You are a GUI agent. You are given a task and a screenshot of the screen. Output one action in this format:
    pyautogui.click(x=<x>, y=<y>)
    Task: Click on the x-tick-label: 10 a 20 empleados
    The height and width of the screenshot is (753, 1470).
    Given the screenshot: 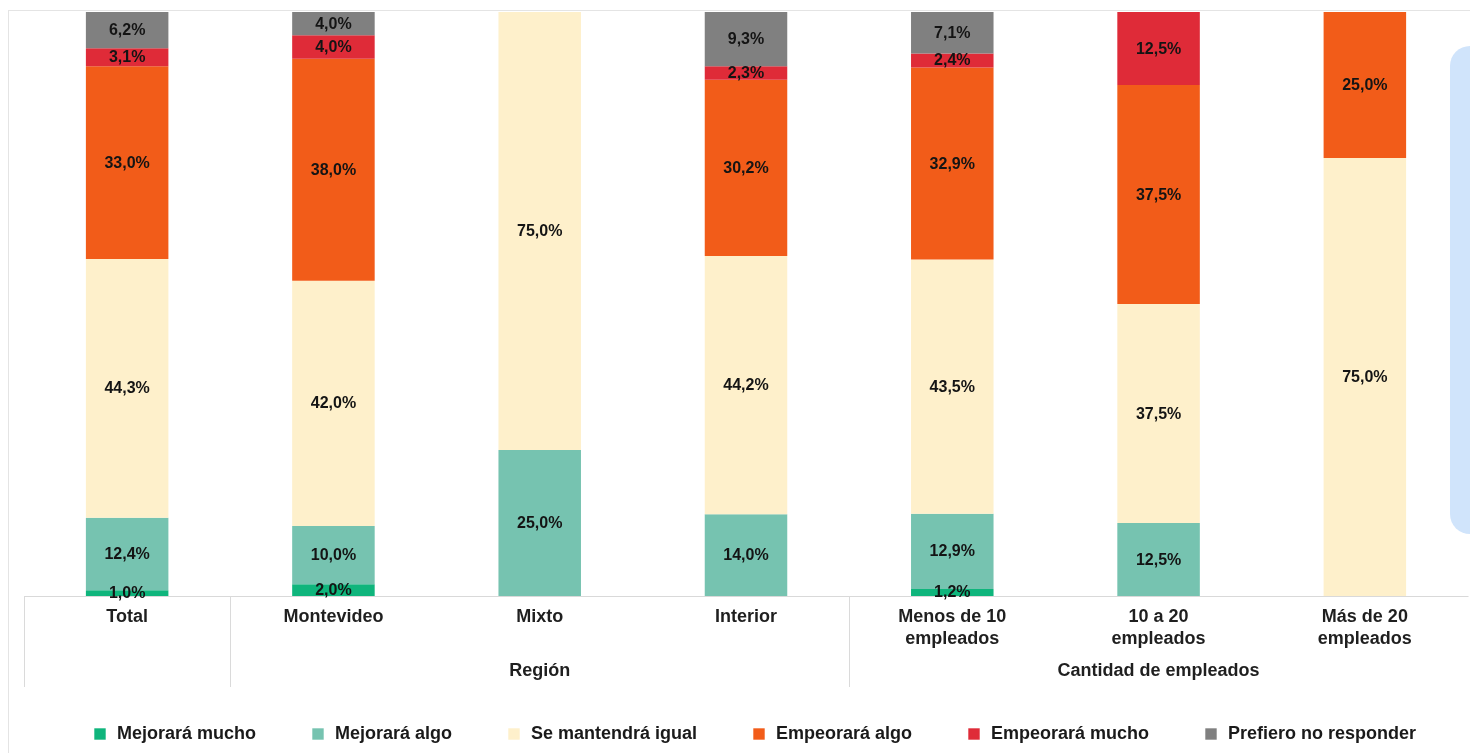 What is the action you would take?
    pyautogui.click(x=1158, y=626)
    